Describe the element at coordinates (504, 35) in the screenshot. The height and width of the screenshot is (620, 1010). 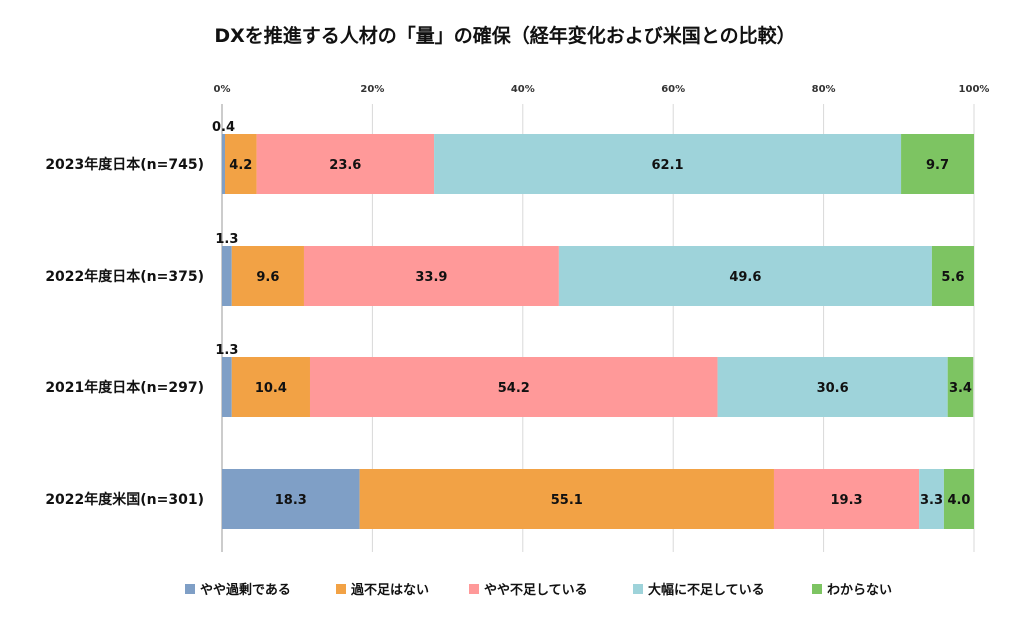
I see `chart-title: DXを推進する人材の「量」の確保（経年変化および米国との比較）` at that location.